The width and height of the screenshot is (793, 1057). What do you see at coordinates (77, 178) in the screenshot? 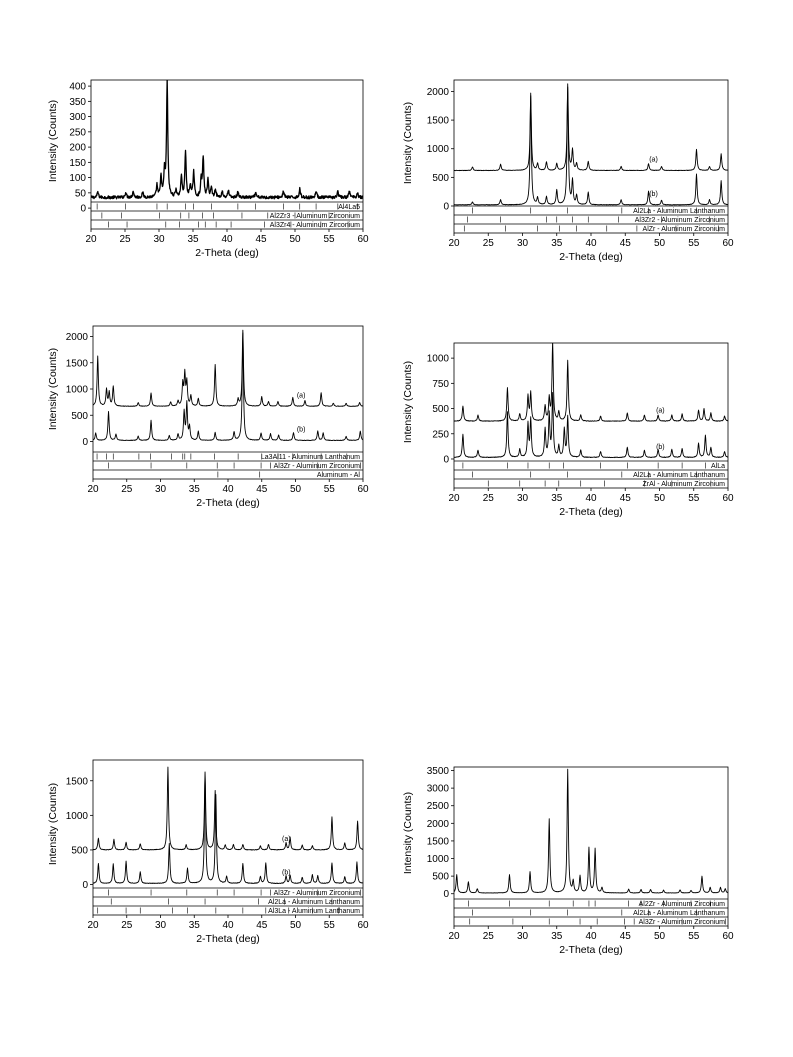
I see `y-tick-label: 100` at bounding box center [77, 178].